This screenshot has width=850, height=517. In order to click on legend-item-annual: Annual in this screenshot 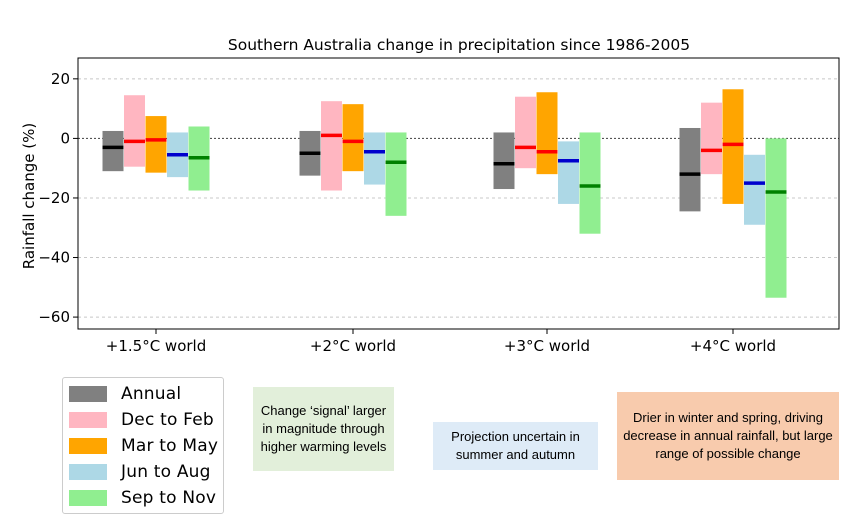, I will do `click(125, 394)`.